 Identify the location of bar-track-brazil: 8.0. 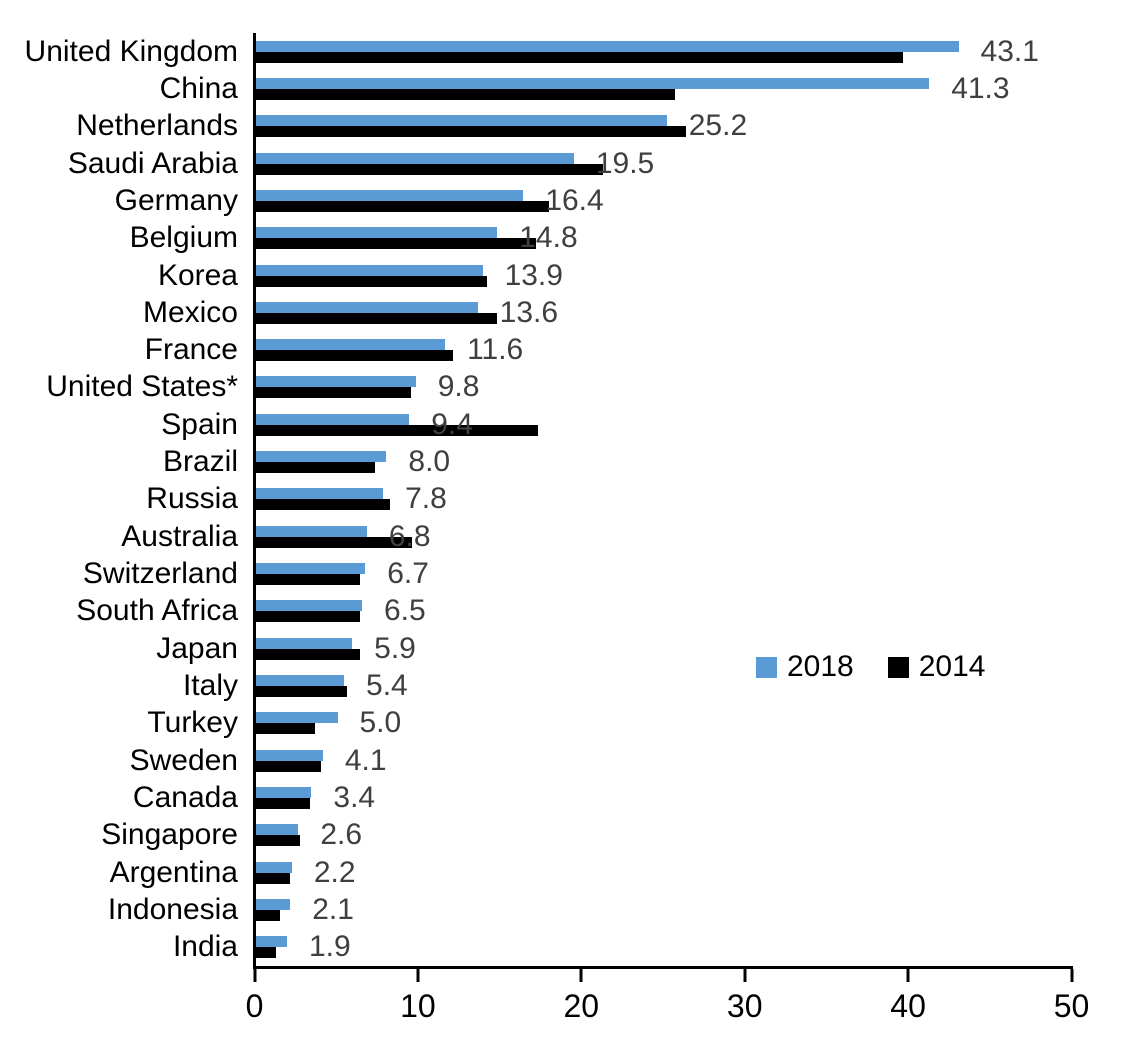
(663, 461).